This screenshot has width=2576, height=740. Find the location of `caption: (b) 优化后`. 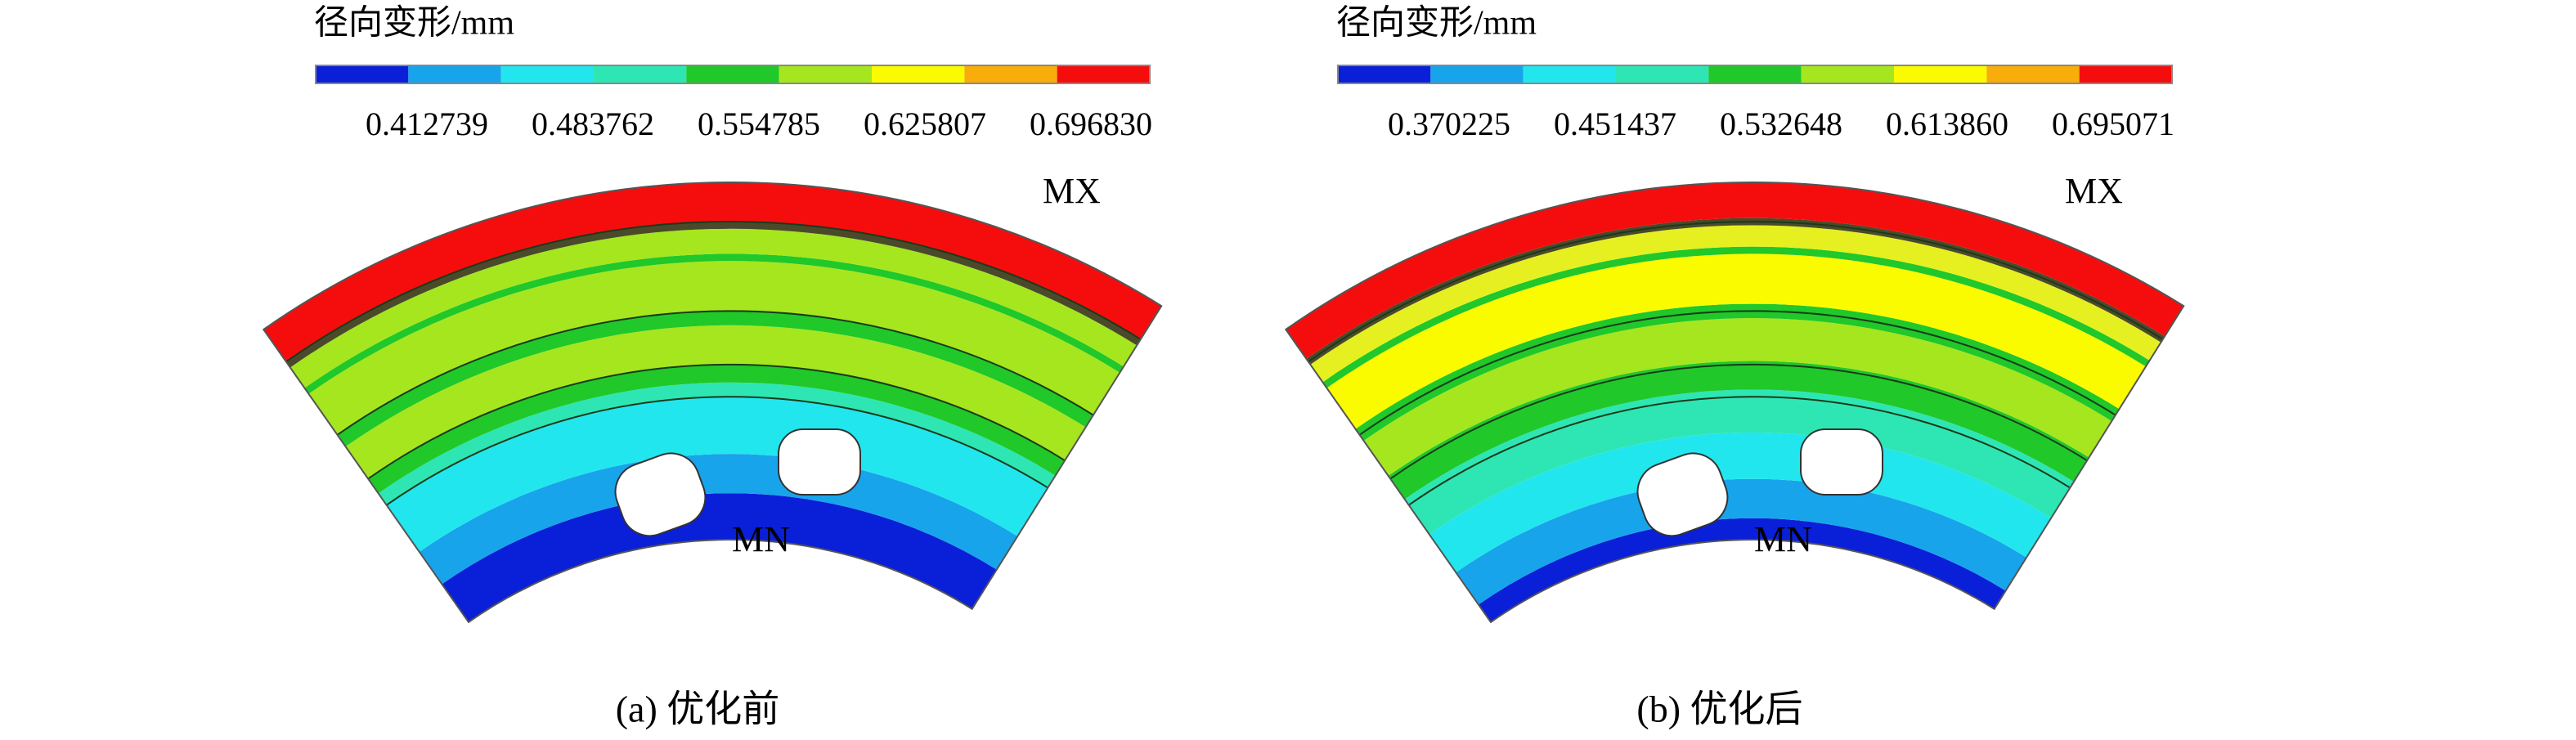

caption: (b) 优化后 is located at coordinates (1719, 709).